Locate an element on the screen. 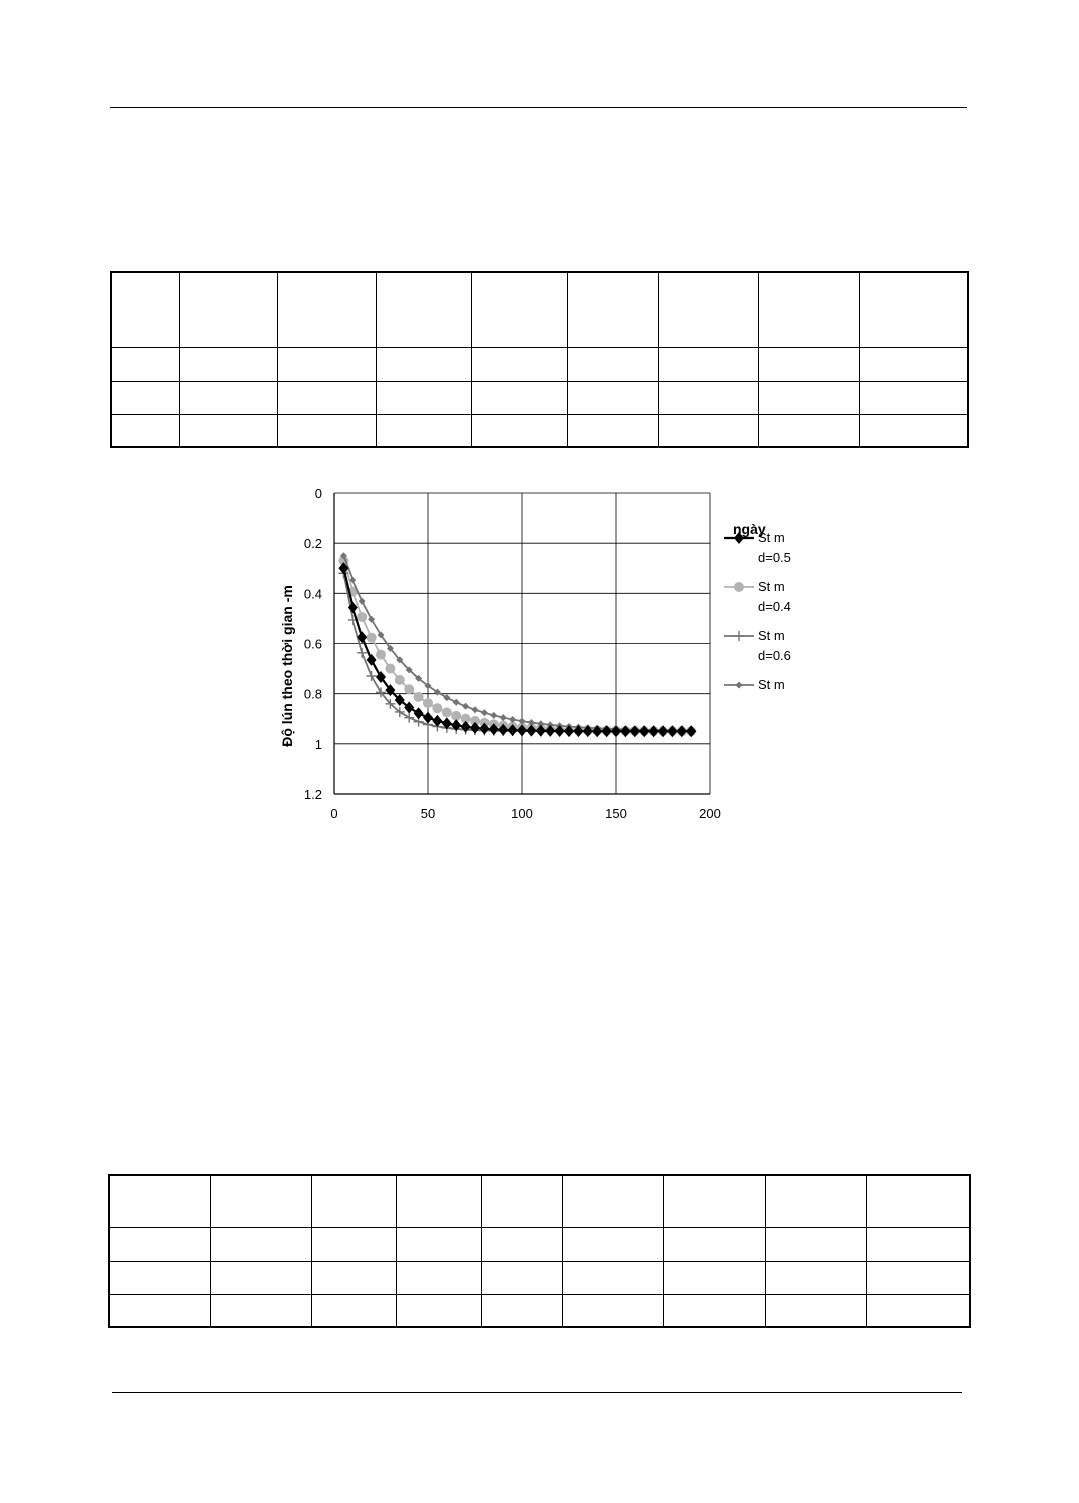  y-tick-label: 1 is located at coordinates (318, 744).